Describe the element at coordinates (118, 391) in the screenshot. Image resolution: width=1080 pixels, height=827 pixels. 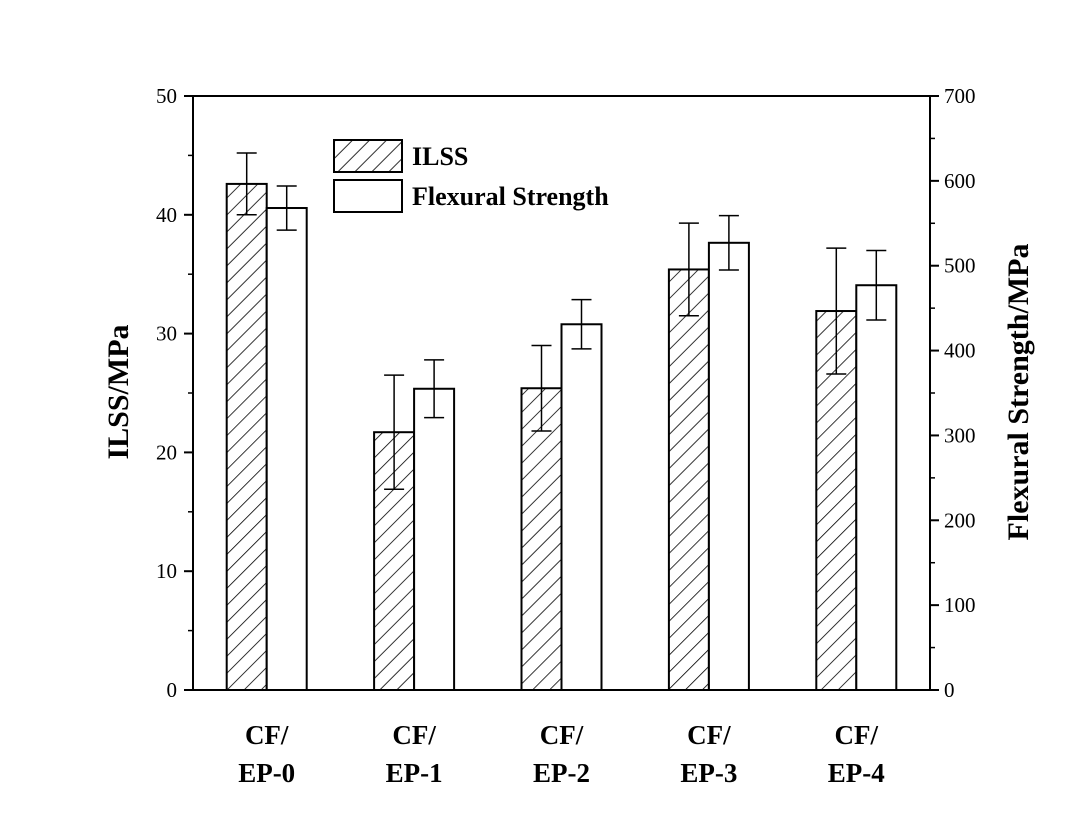
I see `y-axis-title-left: ILSS/MPa` at that location.